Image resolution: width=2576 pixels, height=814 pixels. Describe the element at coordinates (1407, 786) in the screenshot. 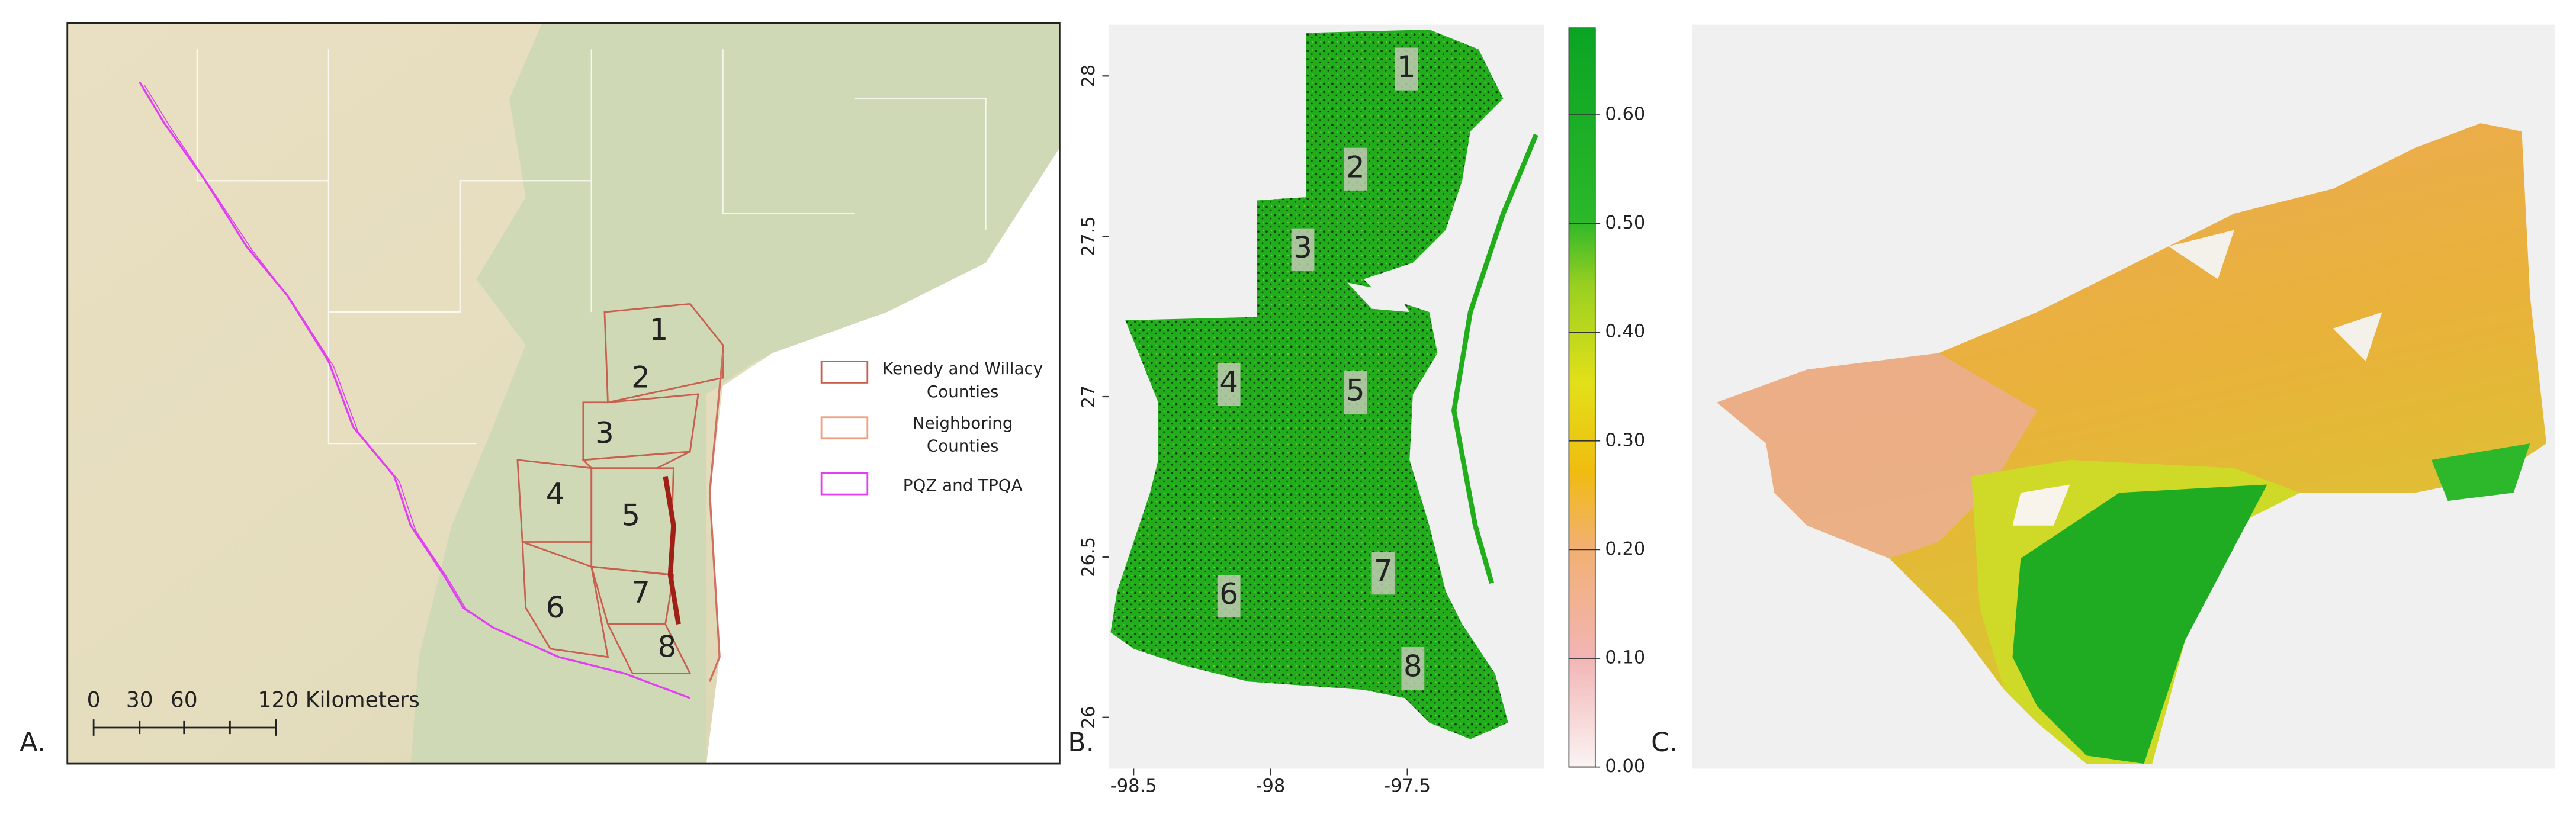

I see `x-tick-label: -97.5` at that location.